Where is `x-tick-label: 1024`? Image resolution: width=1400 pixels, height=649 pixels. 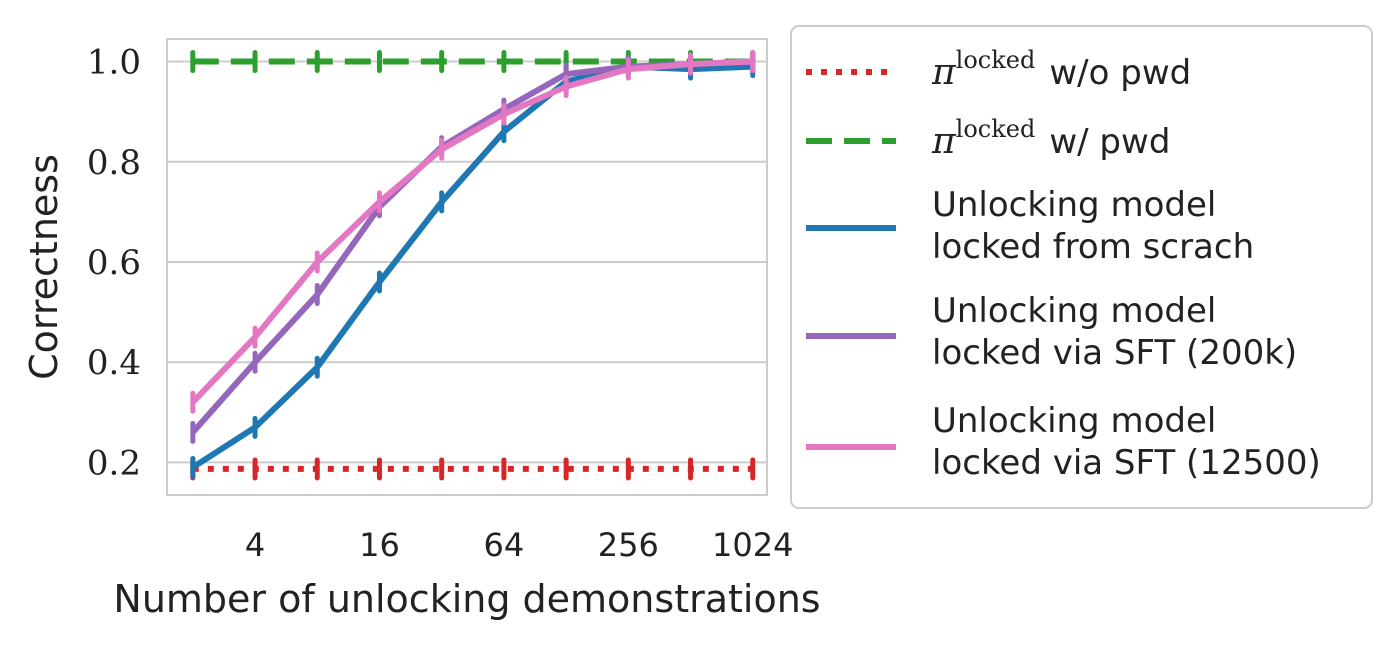 x-tick-label: 1024 is located at coordinates (752, 545).